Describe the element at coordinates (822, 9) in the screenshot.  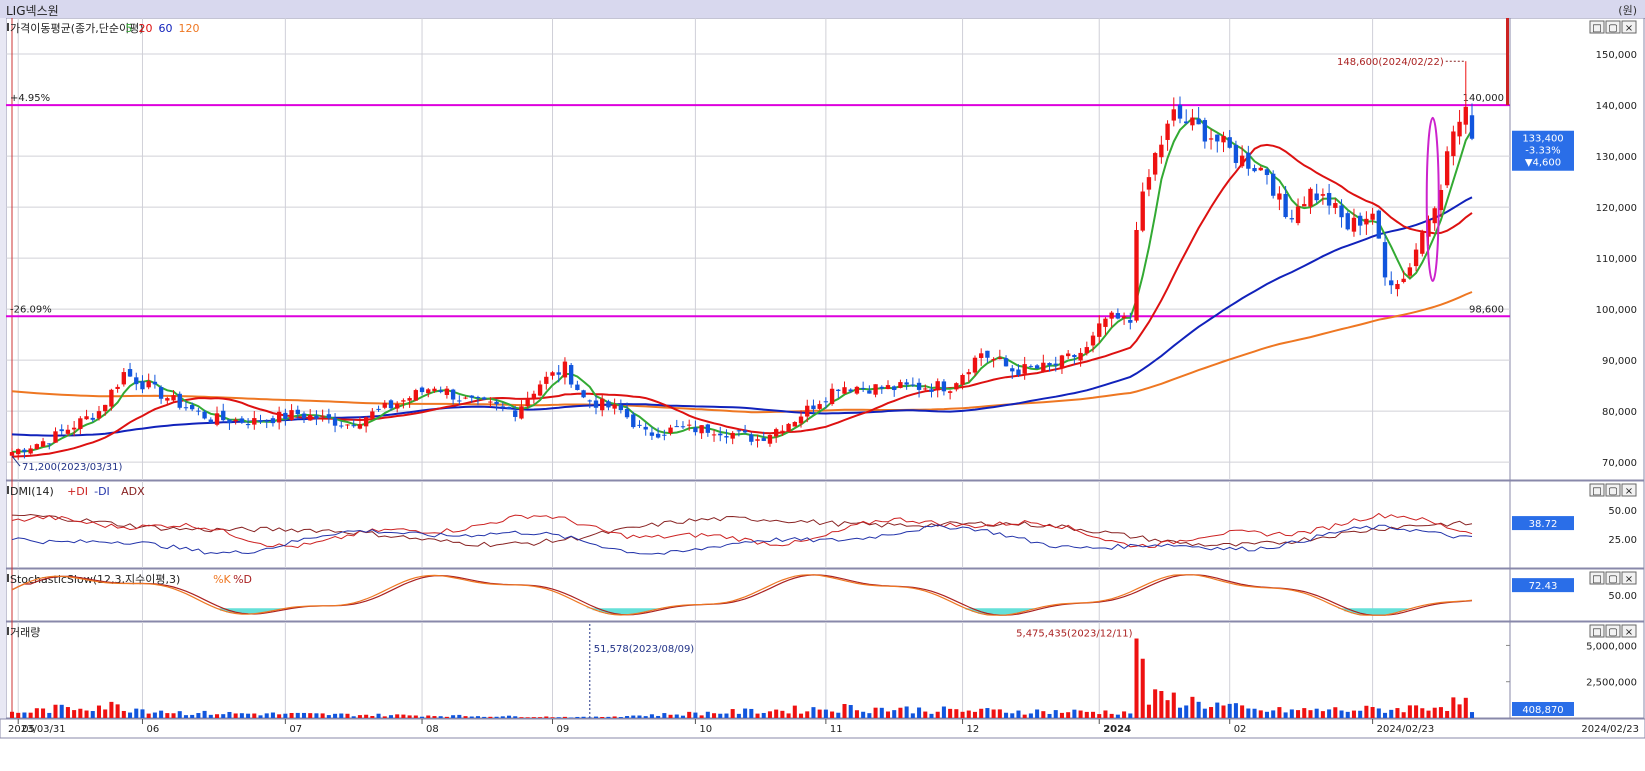
I see `chart-window-titlebar: LIG넥스원 (원)` at that location.